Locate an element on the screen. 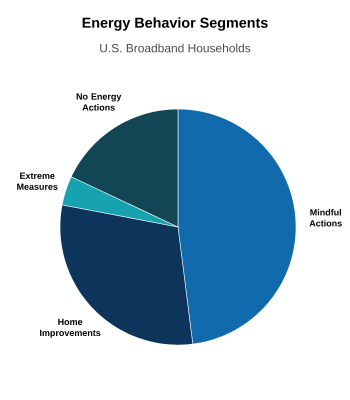 The width and height of the screenshot is (350, 400). chart-title: Energy Behavior Segments is located at coordinates (175, 24).